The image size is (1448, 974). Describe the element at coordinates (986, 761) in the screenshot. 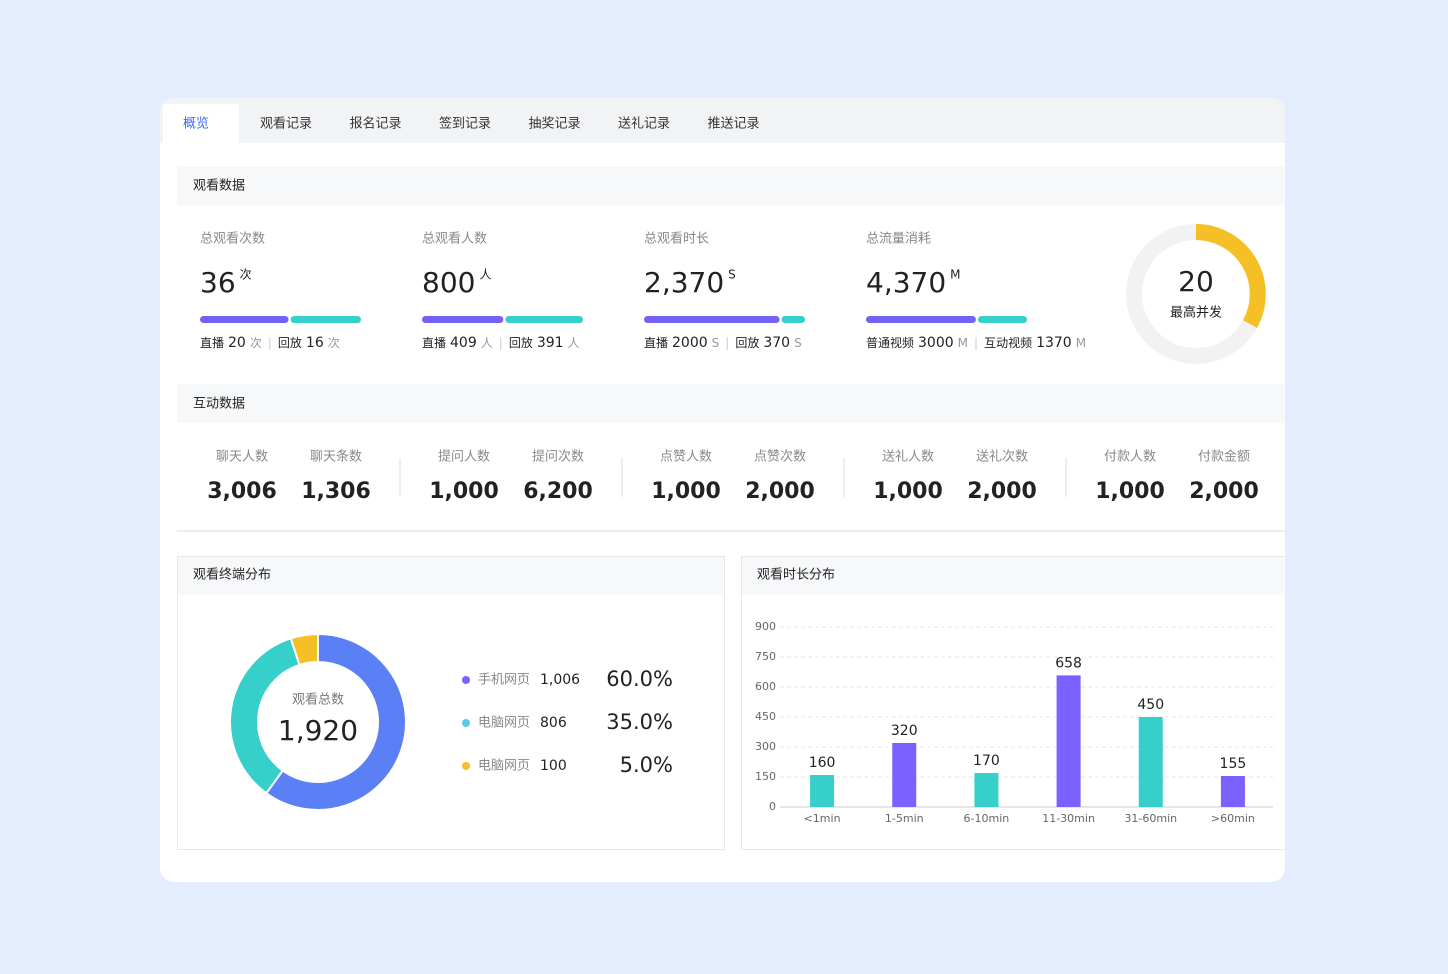

I see `bar-label: 170` at that location.